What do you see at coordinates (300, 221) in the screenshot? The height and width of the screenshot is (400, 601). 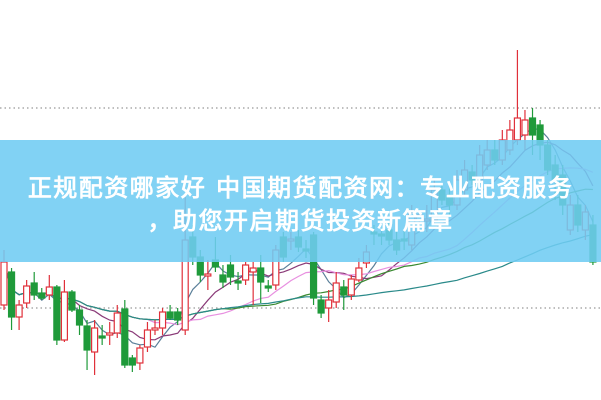 I see `banner-title-line-2: ，助您开启期货投资新篇章` at bounding box center [300, 221].